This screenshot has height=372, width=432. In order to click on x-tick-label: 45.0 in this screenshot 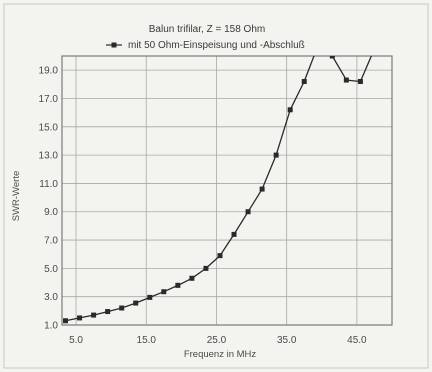, I will do `click(357, 340)`.